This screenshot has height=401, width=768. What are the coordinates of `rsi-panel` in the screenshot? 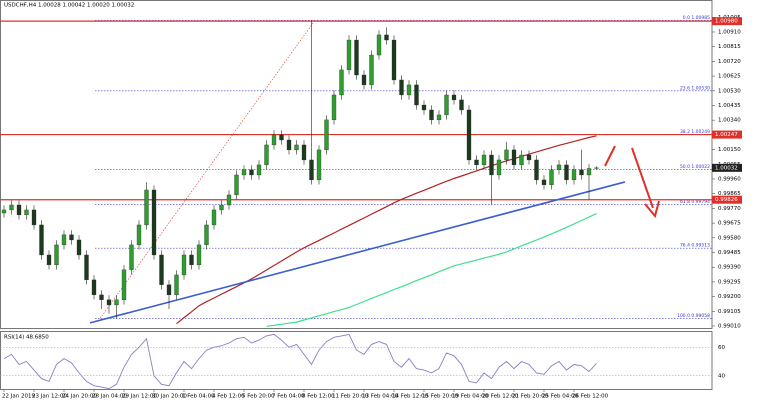 It's located at (356, 360).